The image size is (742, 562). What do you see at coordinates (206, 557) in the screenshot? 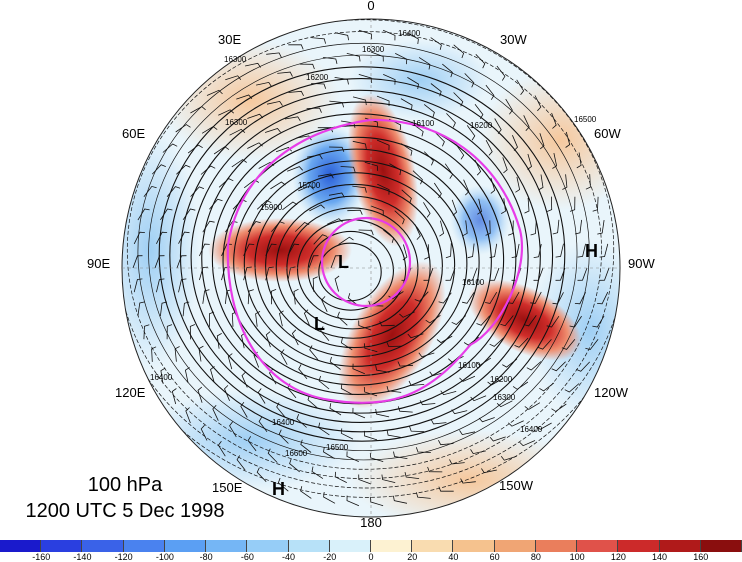
I see `color-legend-tick: -80` at bounding box center [206, 557].